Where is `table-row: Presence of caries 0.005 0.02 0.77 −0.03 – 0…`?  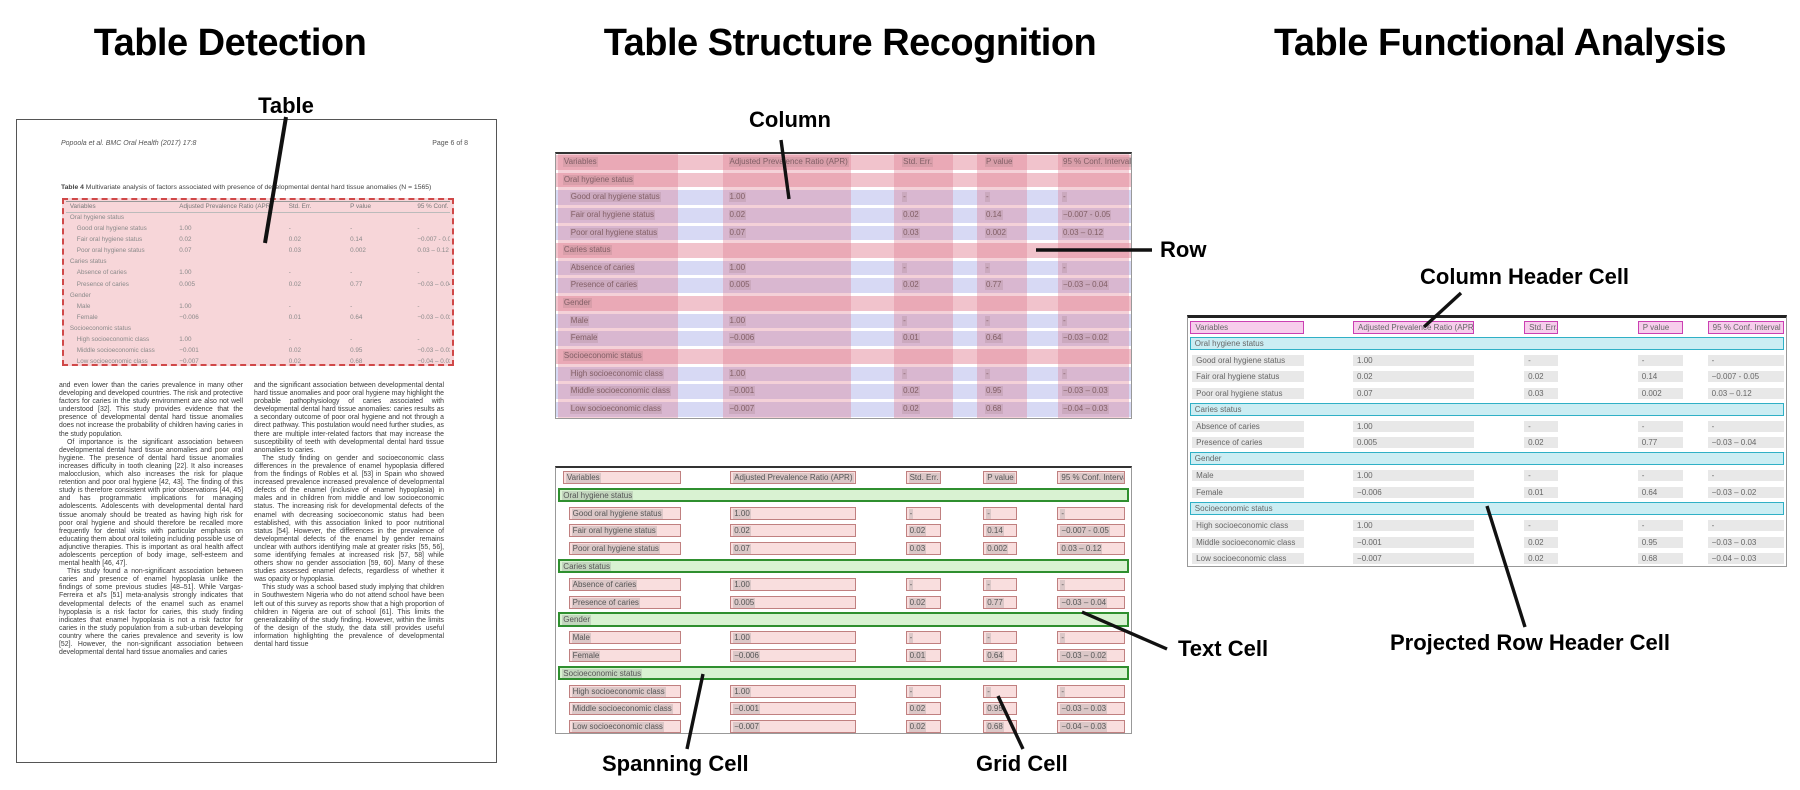 table-row: Presence of caries 0.005 0.02 0.77 −0.03 – 0… is located at coordinates (843, 286).